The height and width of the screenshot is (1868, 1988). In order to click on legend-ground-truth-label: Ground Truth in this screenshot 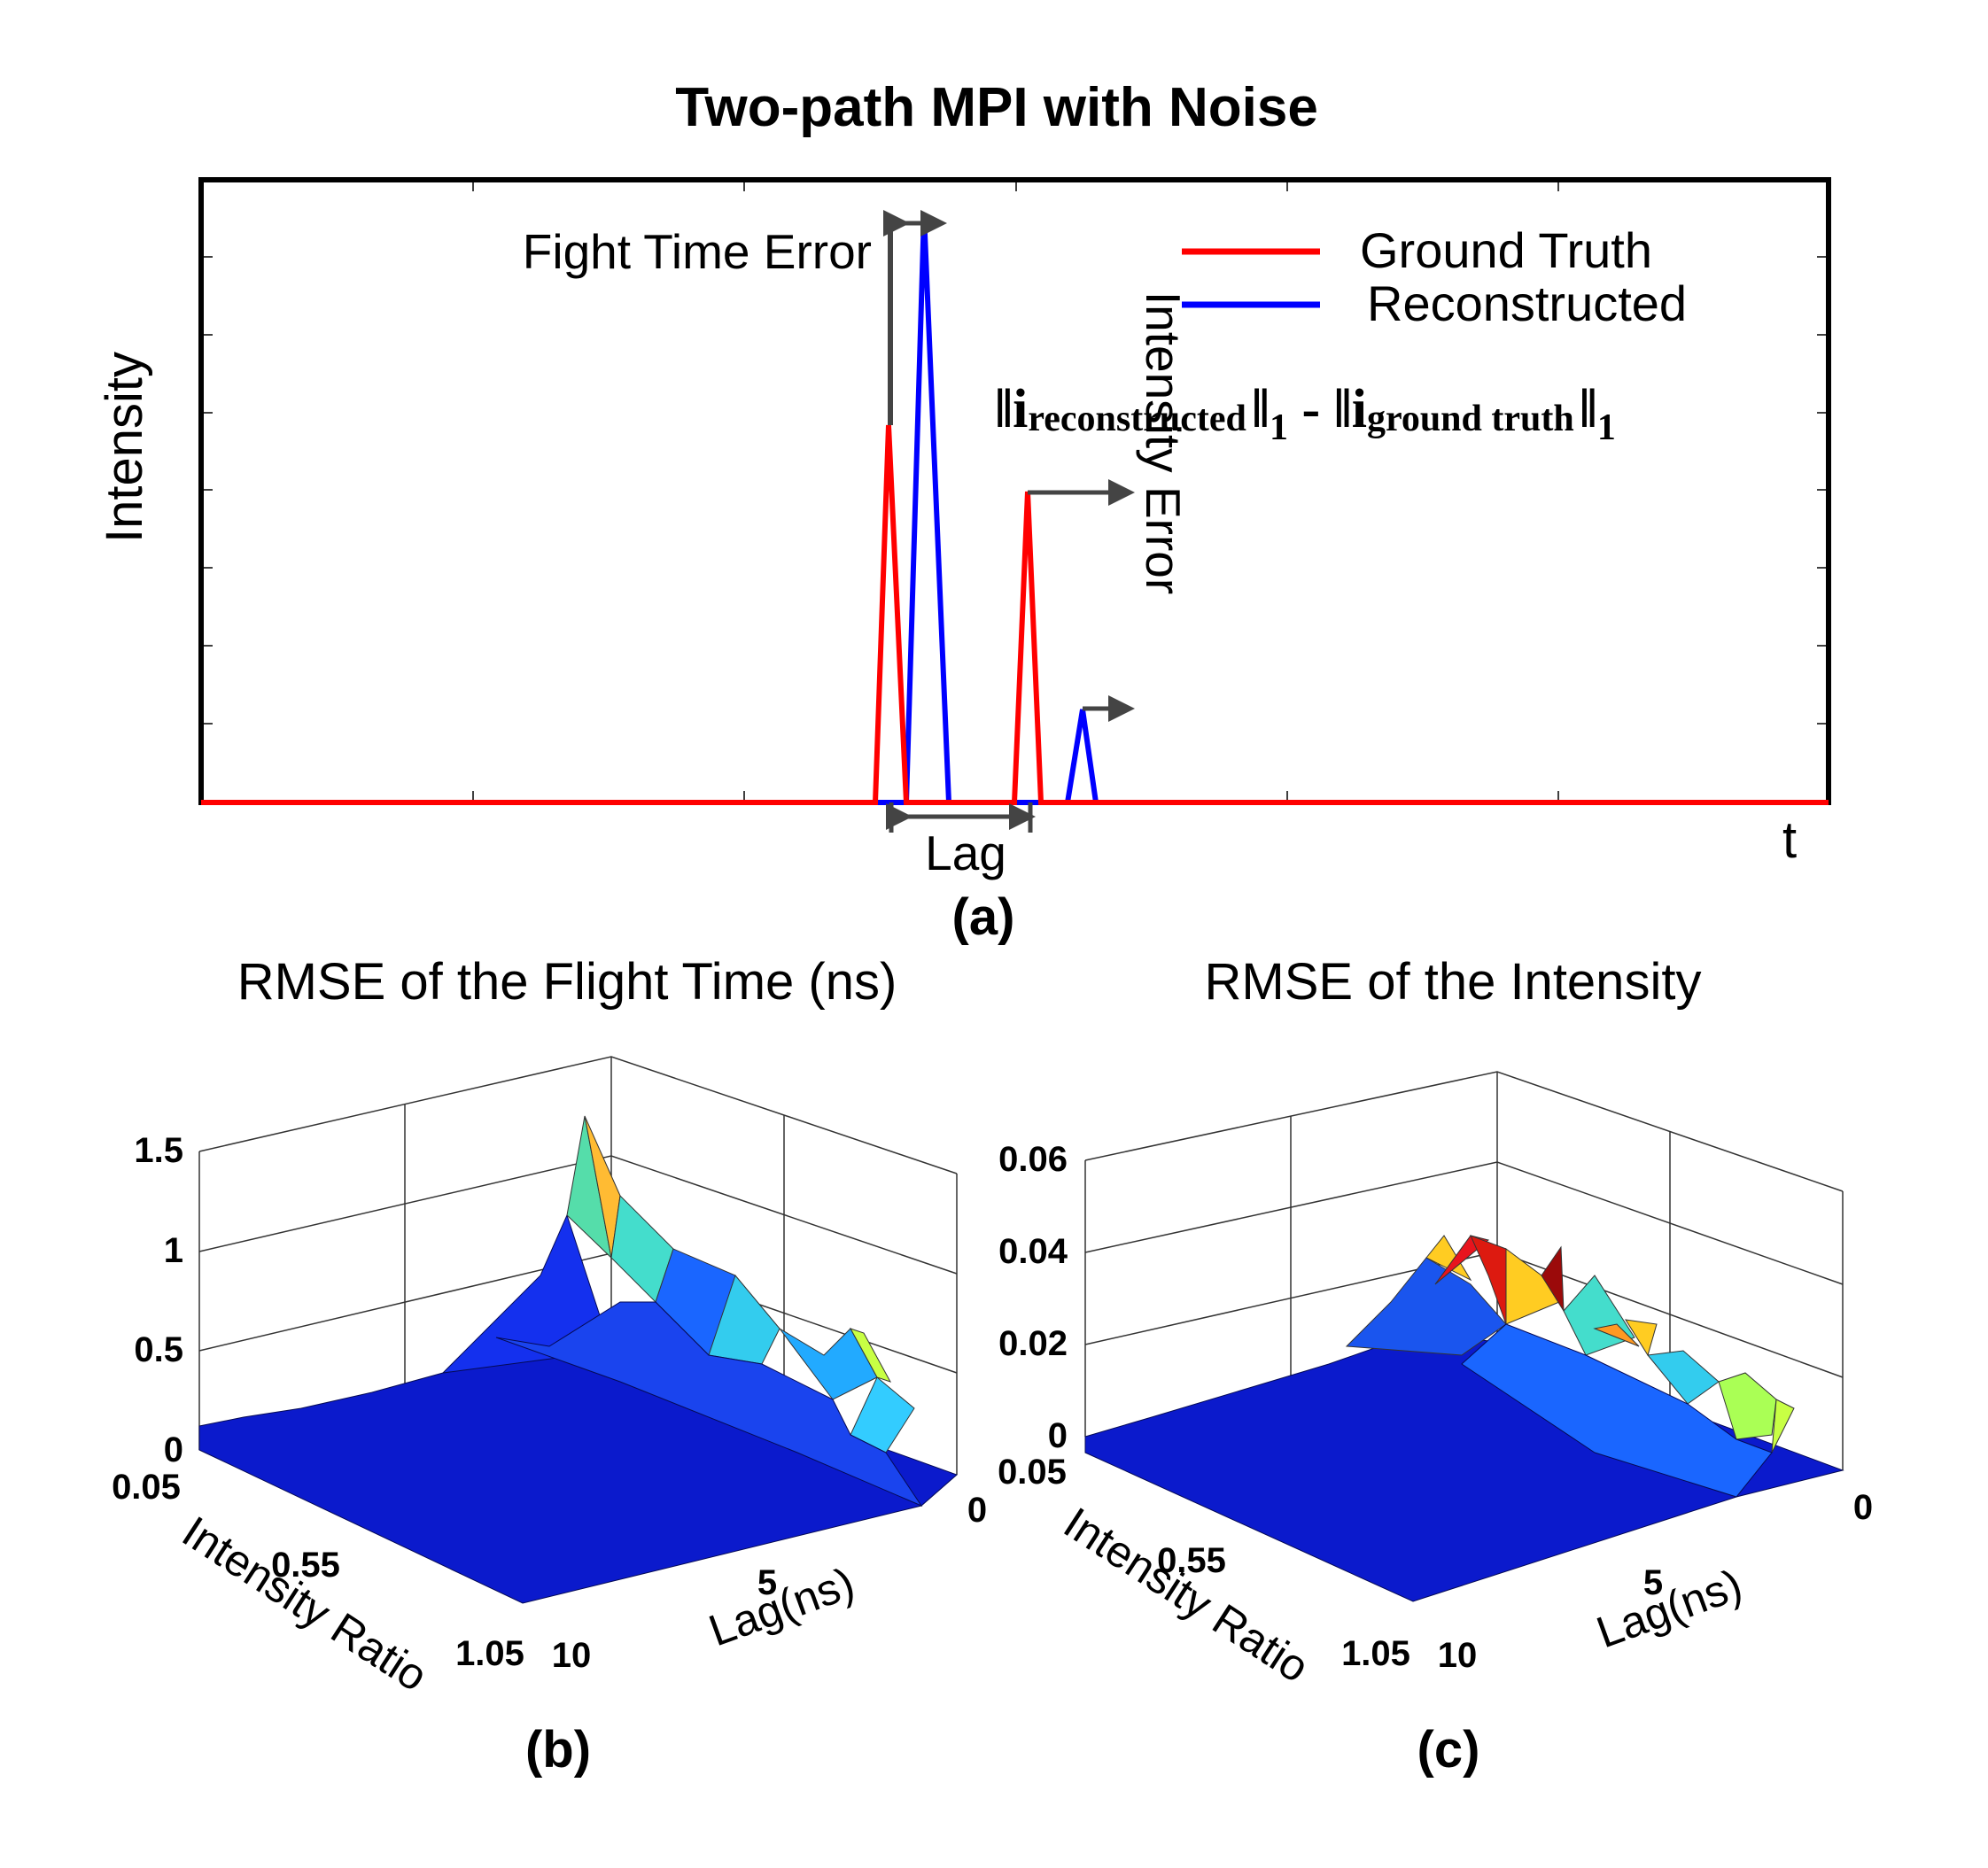, I will do `click(1506, 250)`.